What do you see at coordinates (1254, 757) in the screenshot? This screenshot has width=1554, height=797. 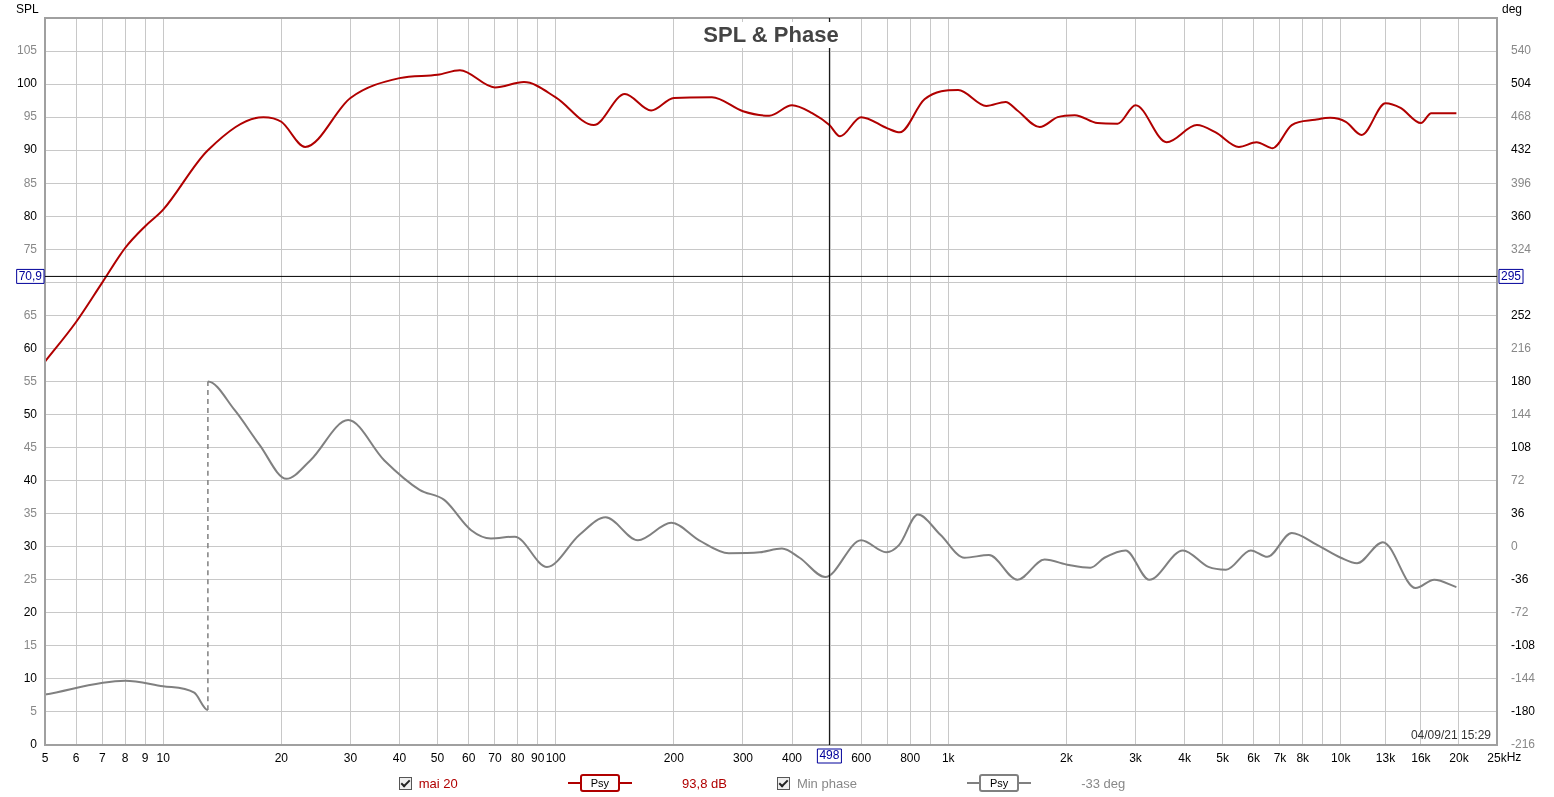 I see `x-tick-label: 6k` at bounding box center [1254, 757].